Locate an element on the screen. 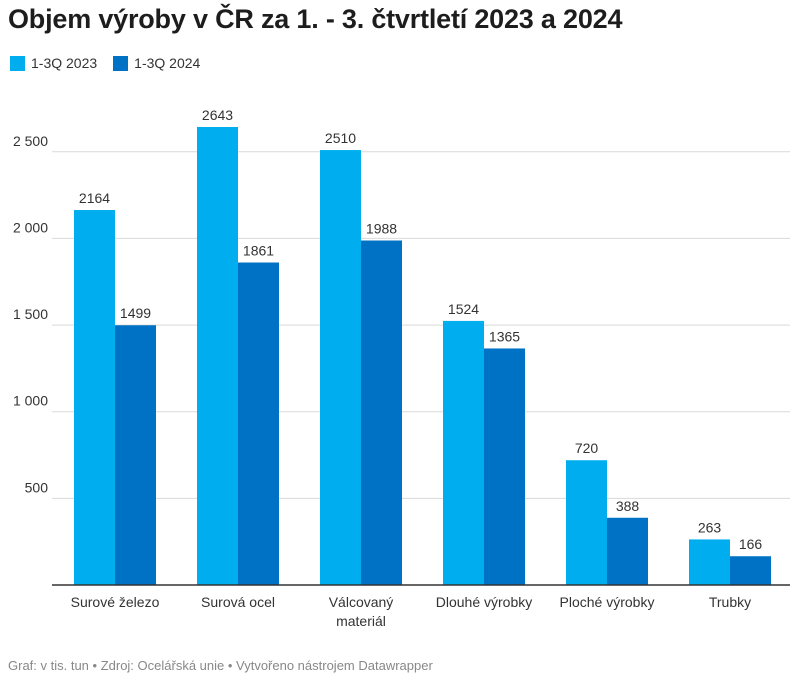 The width and height of the screenshot is (796, 683). legend-item-2023: 1-3Q 2023 is located at coordinates (53, 63).